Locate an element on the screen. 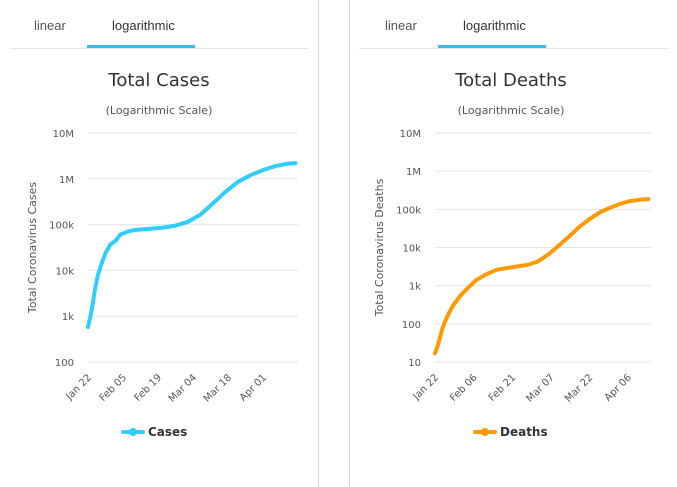  x-tick-label: Mar 04 is located at coordinates (183, 388).